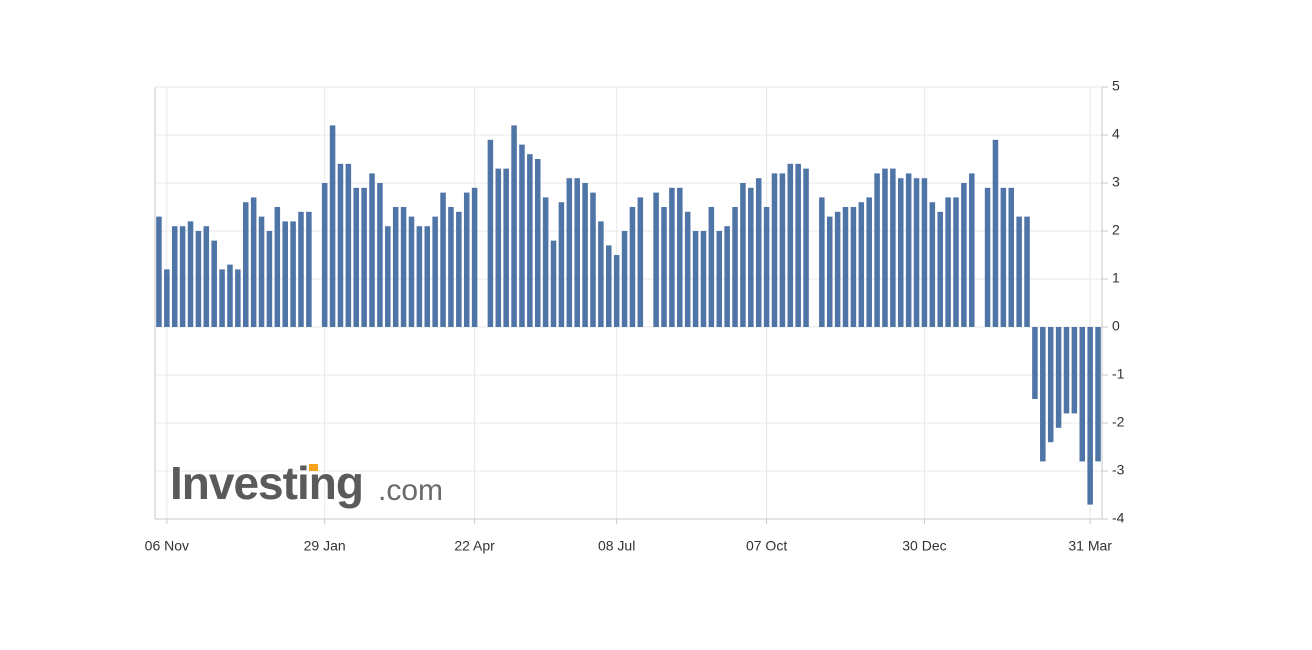 The height and width of the screenshot is (650, 1312). Describe the element at coordinates (325, 546) in the screenshot. I see `x-tick-label: 29 Jan` at that location.